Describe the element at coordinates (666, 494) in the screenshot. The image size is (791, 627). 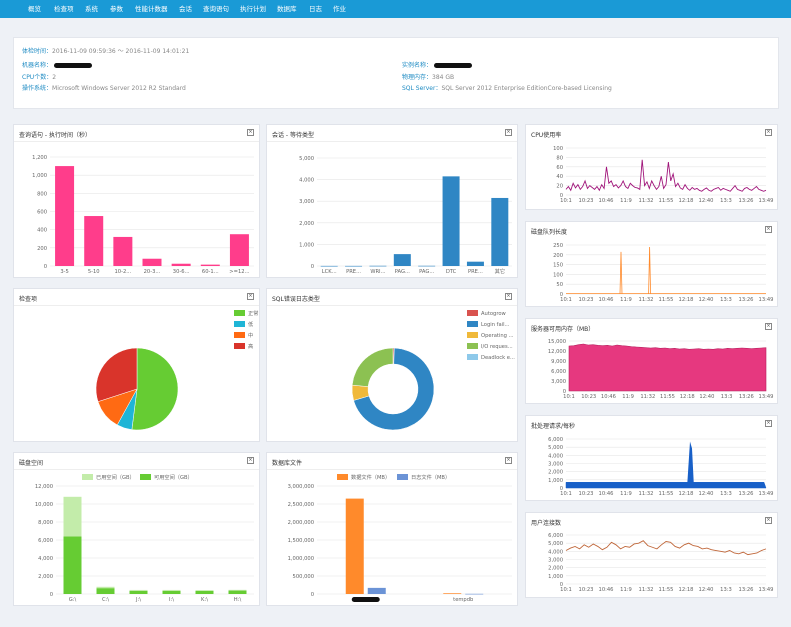
I see `x-tick-label: 11:55` at that location.